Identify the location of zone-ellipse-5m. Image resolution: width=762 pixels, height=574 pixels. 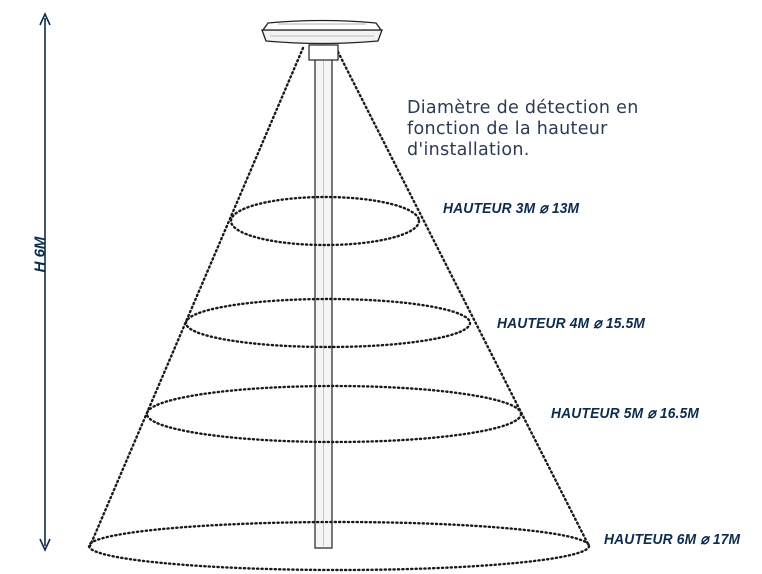
(334, 414).